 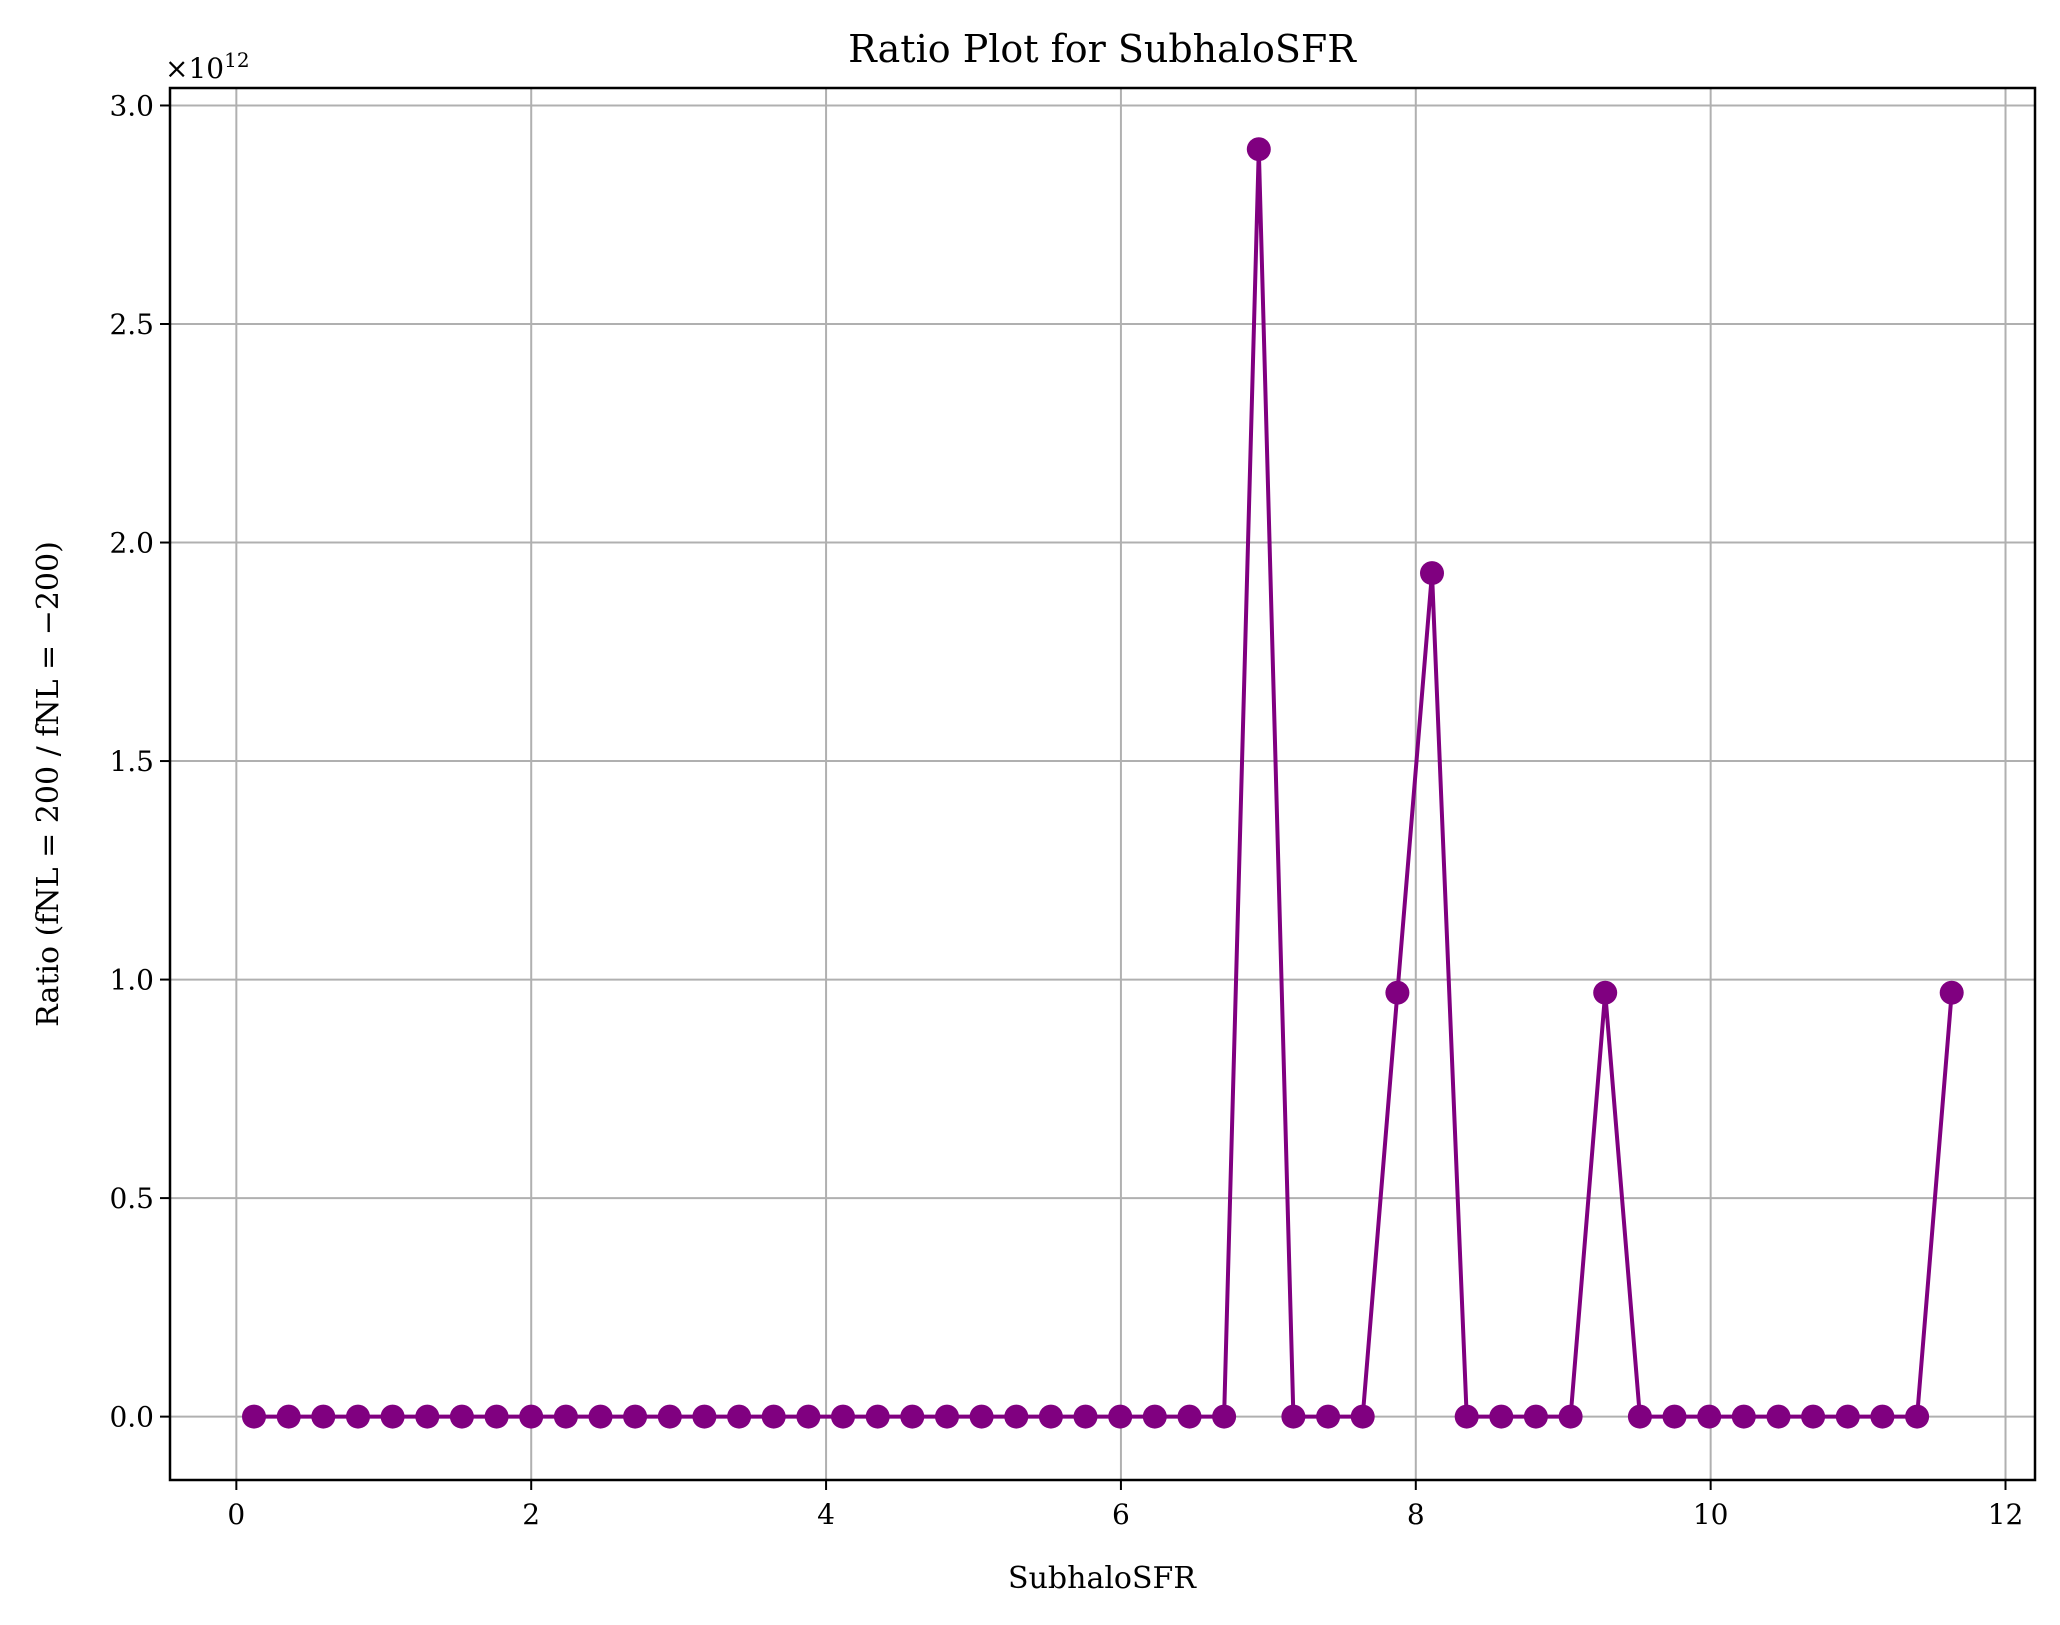 What do you see at coordinates (1102, 1578) in the screenshot?
I see `x-axis-label: SubhaloSFR` at bounding box center [1102, 1578].